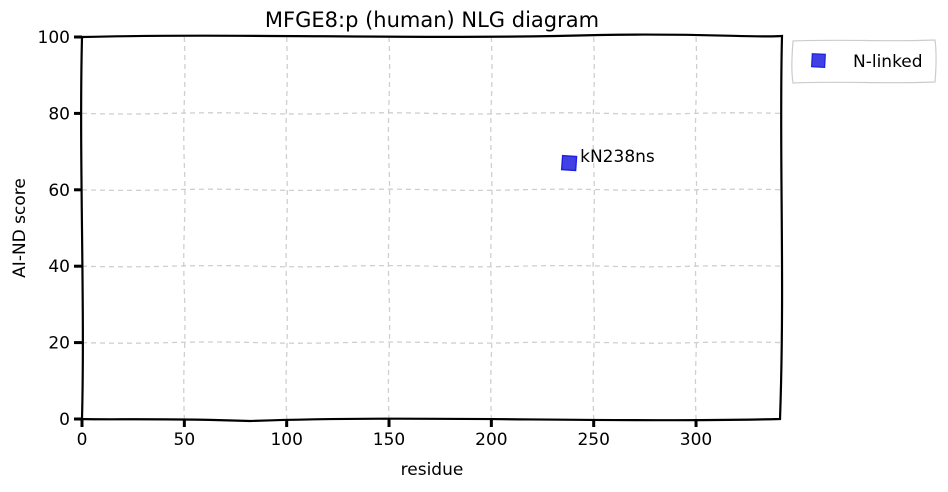 This screenshot has width=948, height=492. I want to click on data-point-marker, so click(569, 163).